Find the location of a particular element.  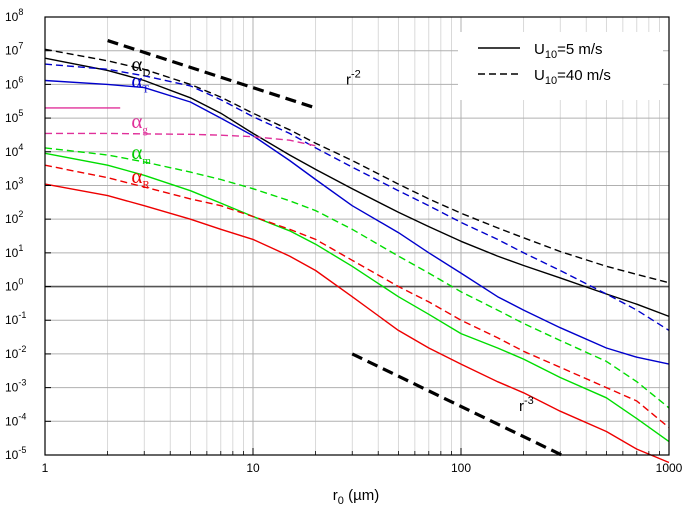

y-tick-label: 10³ is located at coordinates (14, 183).